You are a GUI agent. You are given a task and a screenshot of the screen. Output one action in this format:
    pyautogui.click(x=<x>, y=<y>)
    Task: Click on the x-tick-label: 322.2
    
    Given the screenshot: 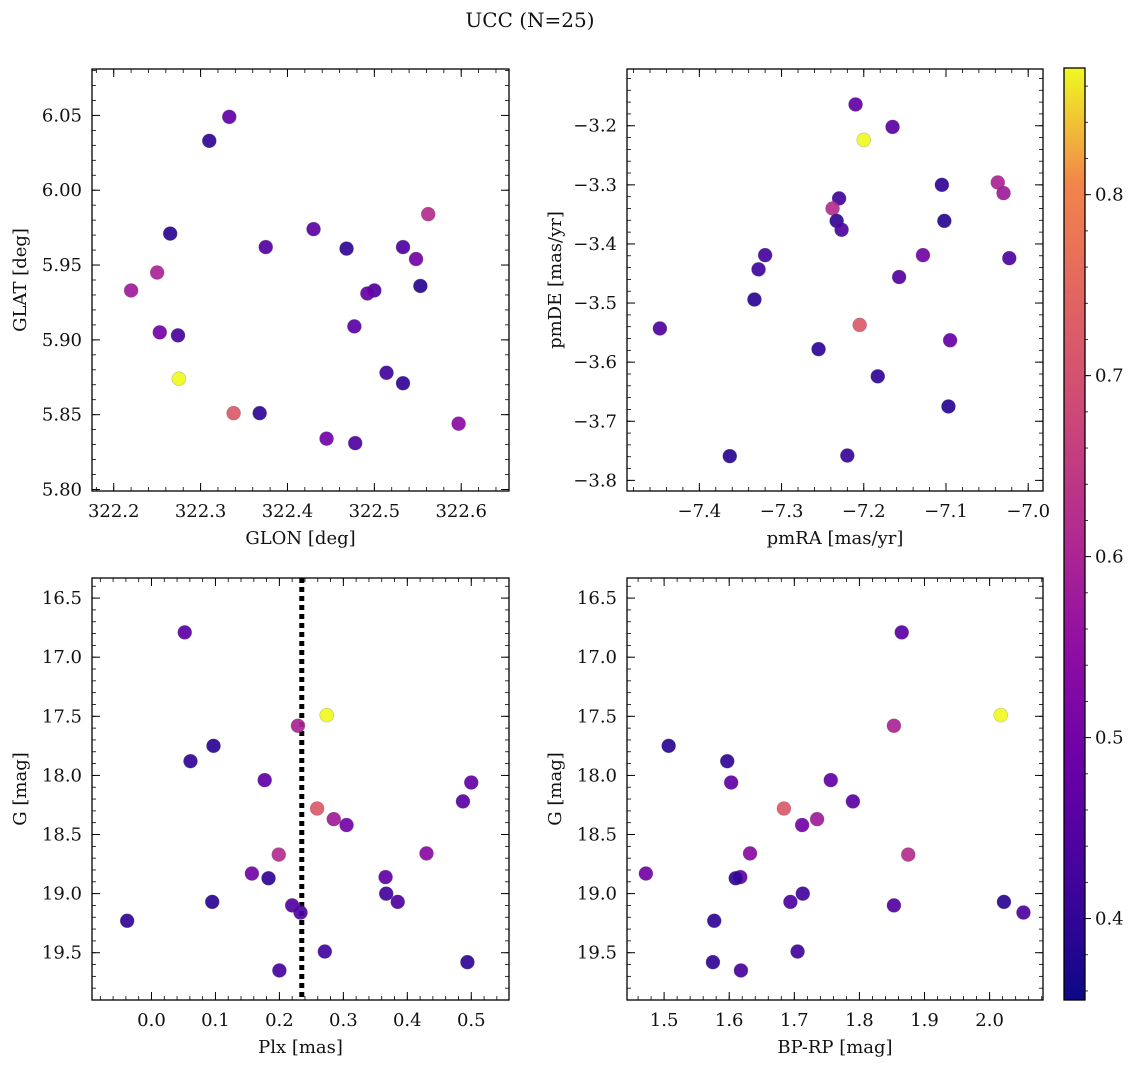 What is the action you would take?
    pyautogui.click(x=114, y=511)
    